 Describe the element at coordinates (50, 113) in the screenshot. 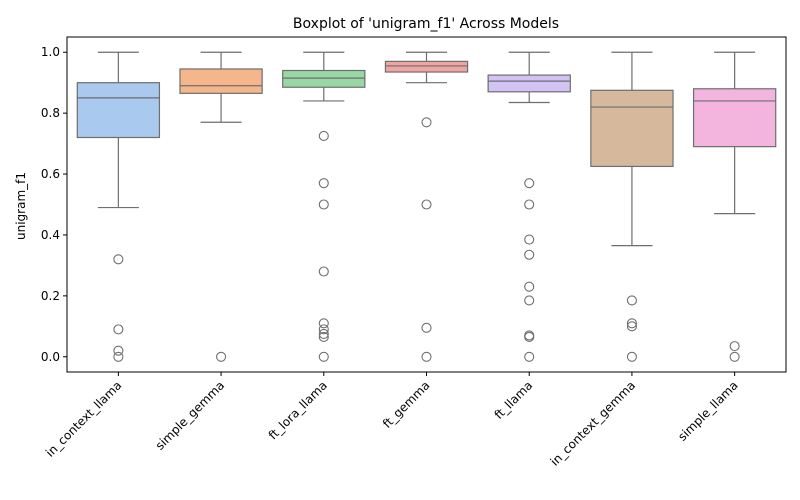

I see `y-tick-label: 0.8` at that location.